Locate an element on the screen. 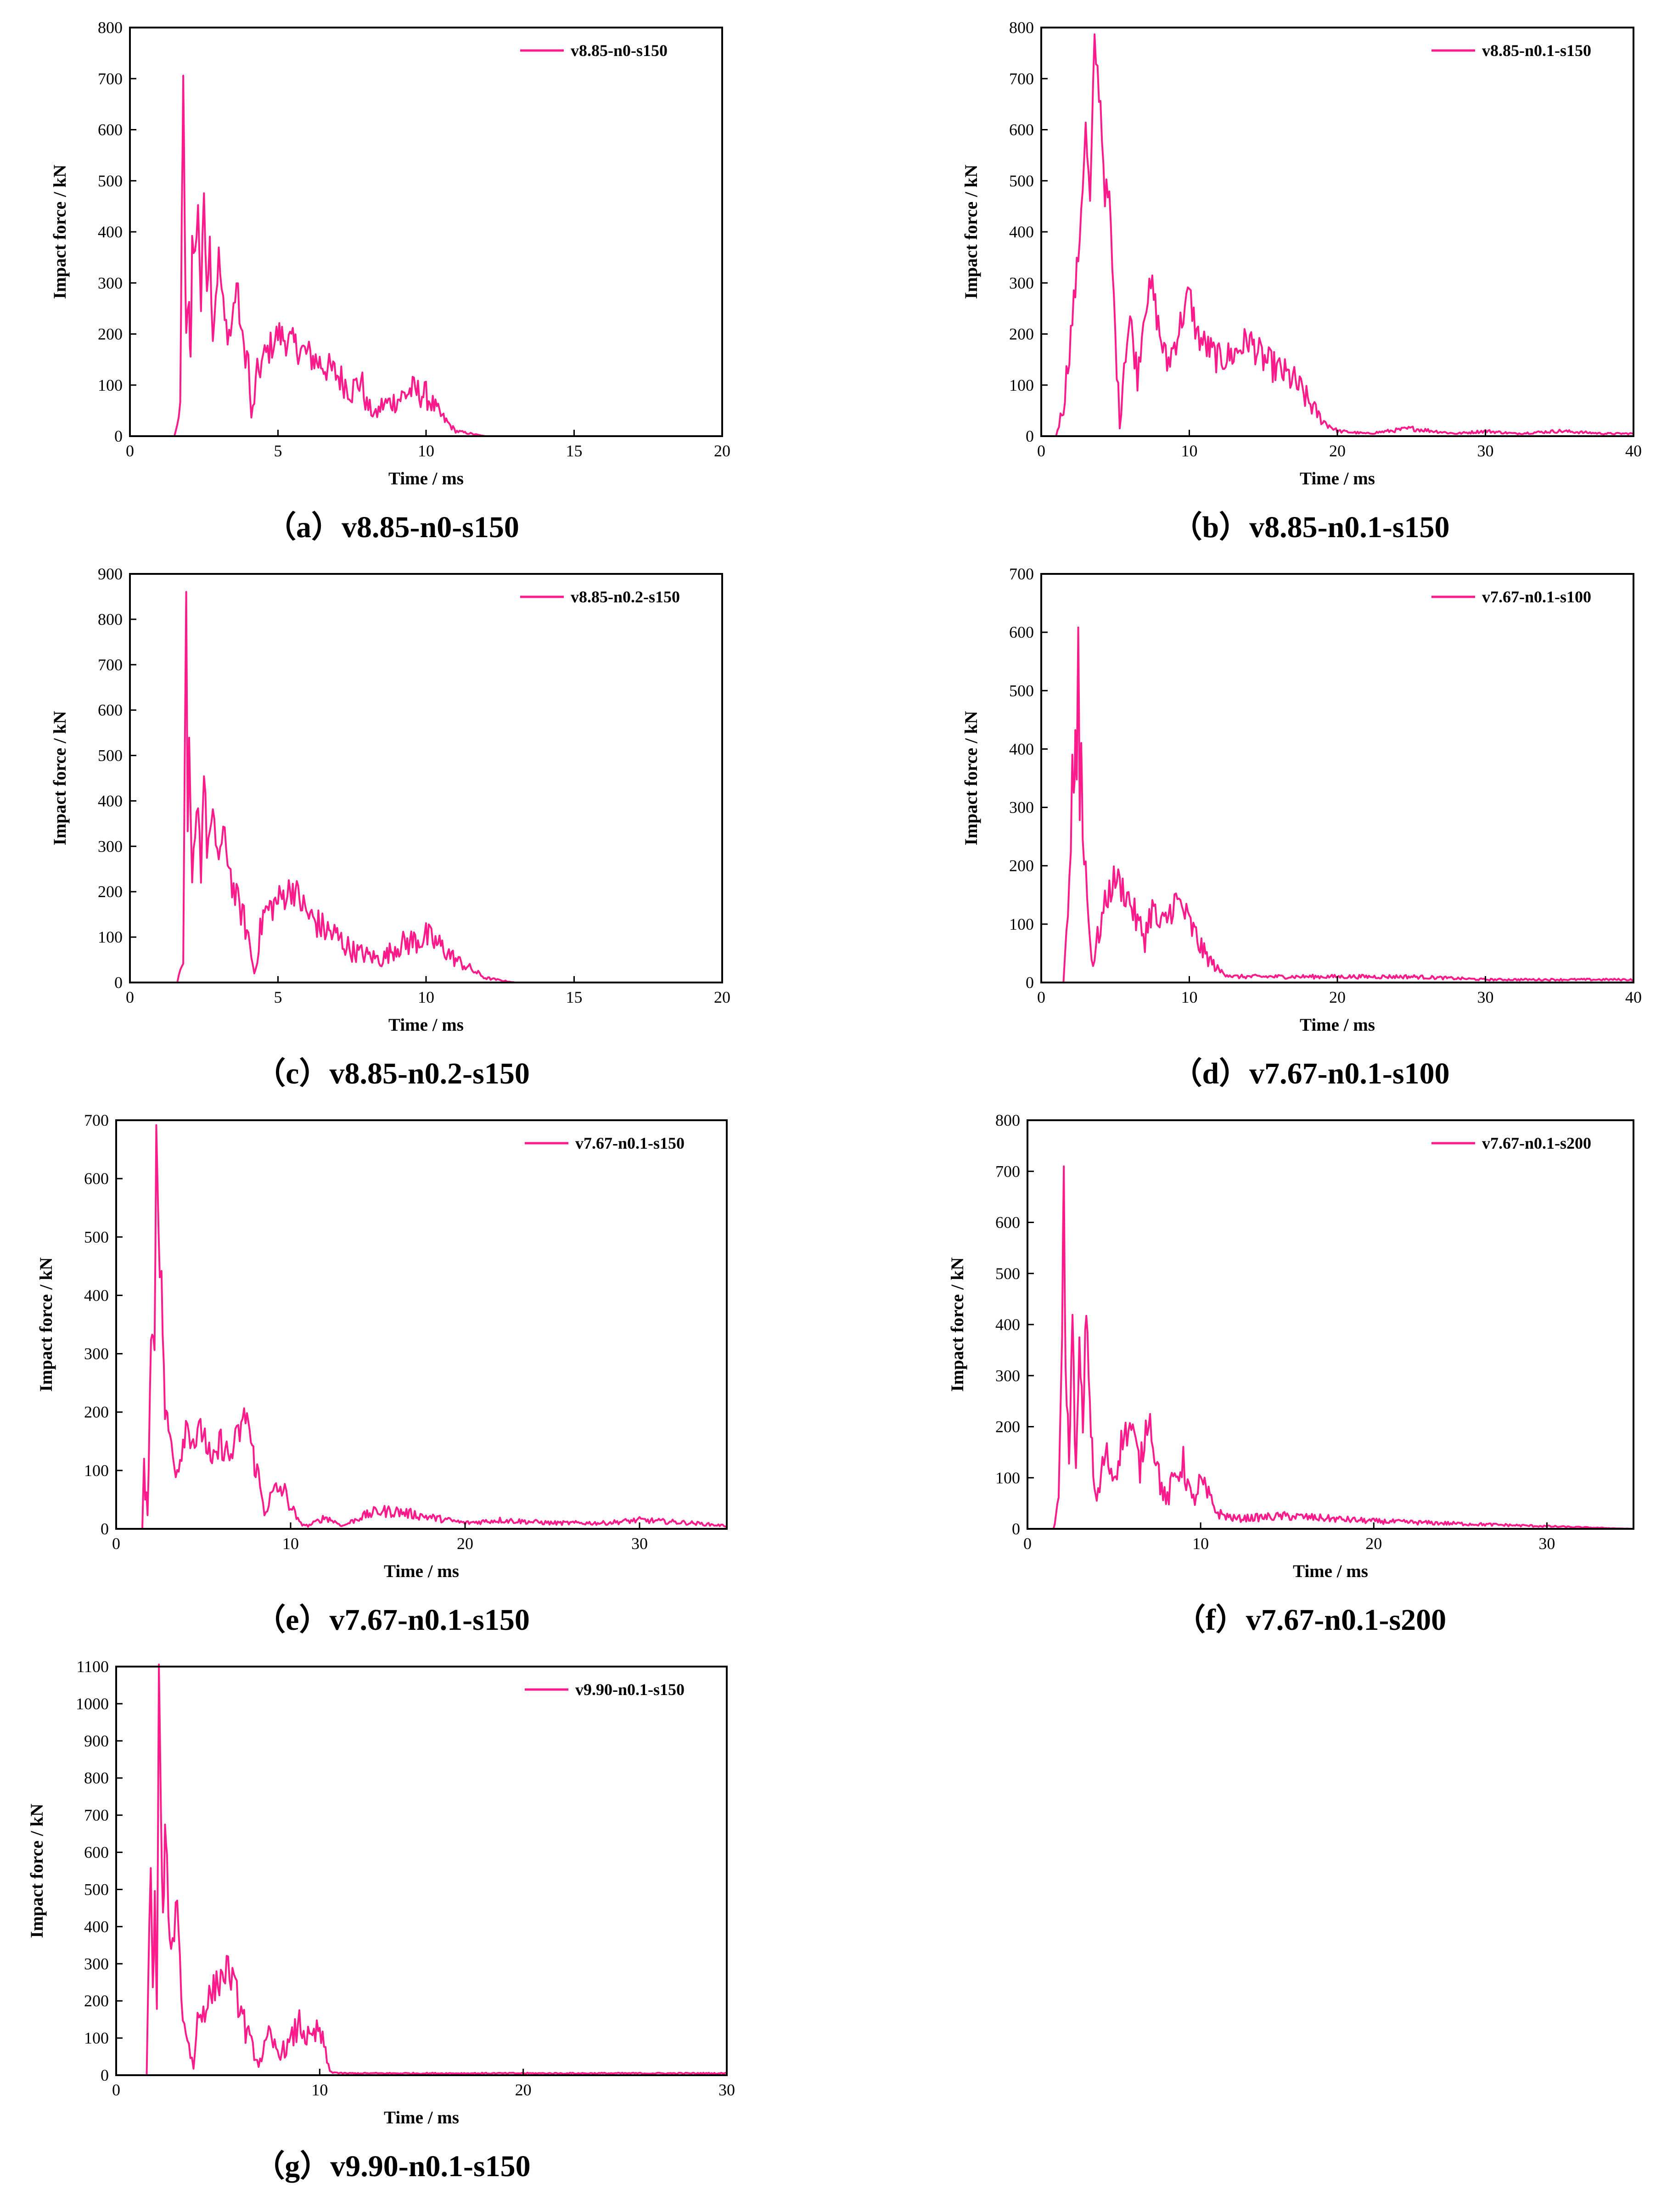 Image resolution: width=1667 pixels, height=2212 pixels. panel-caption: （a）v8.85-n0-s150 is located at coordinates (392, 527).